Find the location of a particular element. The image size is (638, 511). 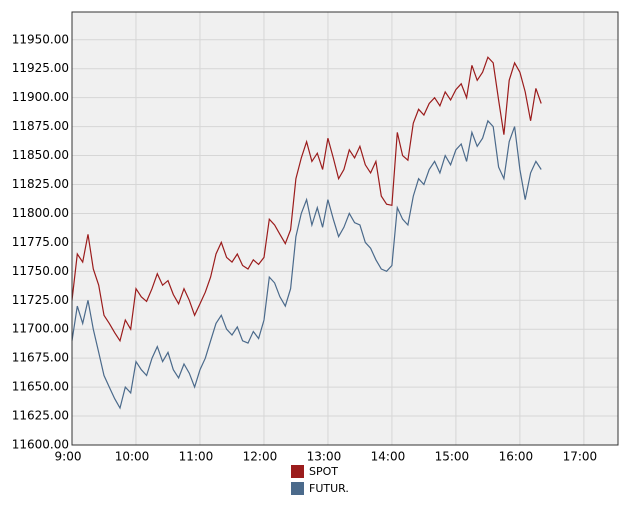

y-tick-label: 11725.00 is located at coordinates (40, 300).